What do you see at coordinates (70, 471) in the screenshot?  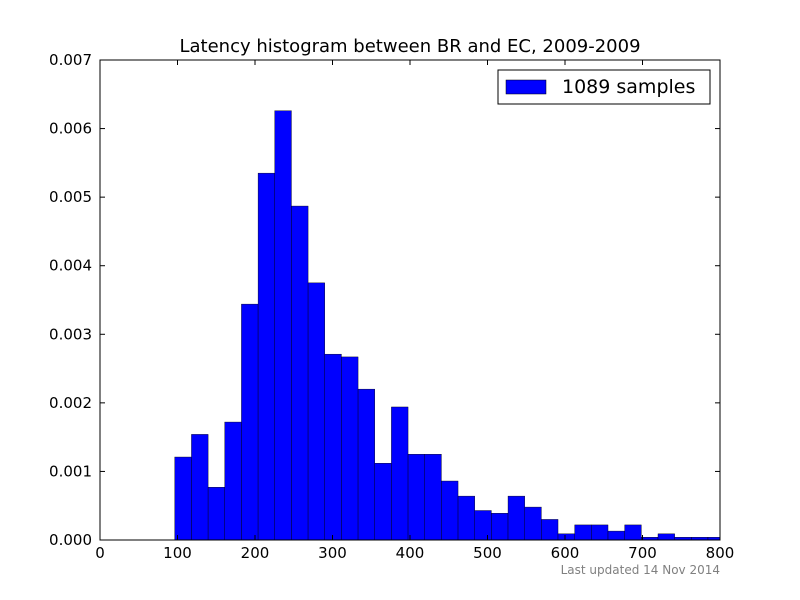 I see `y-tick-label: 0.001` at bounding box center [70, 471].